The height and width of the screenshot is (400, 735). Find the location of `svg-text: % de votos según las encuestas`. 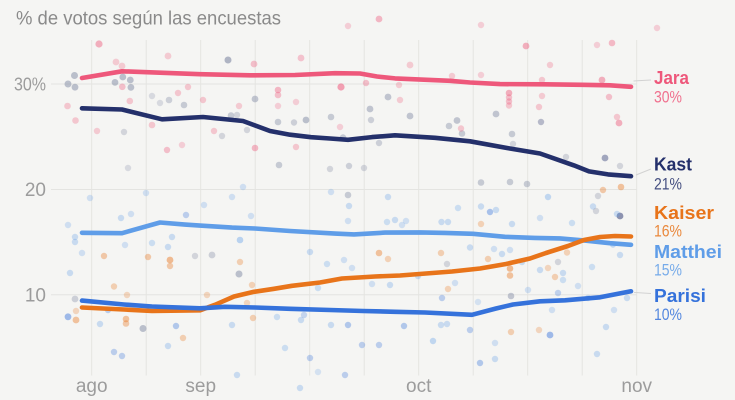

svg-text: % de votos según las encuestas is located at coordinates (148, 19).